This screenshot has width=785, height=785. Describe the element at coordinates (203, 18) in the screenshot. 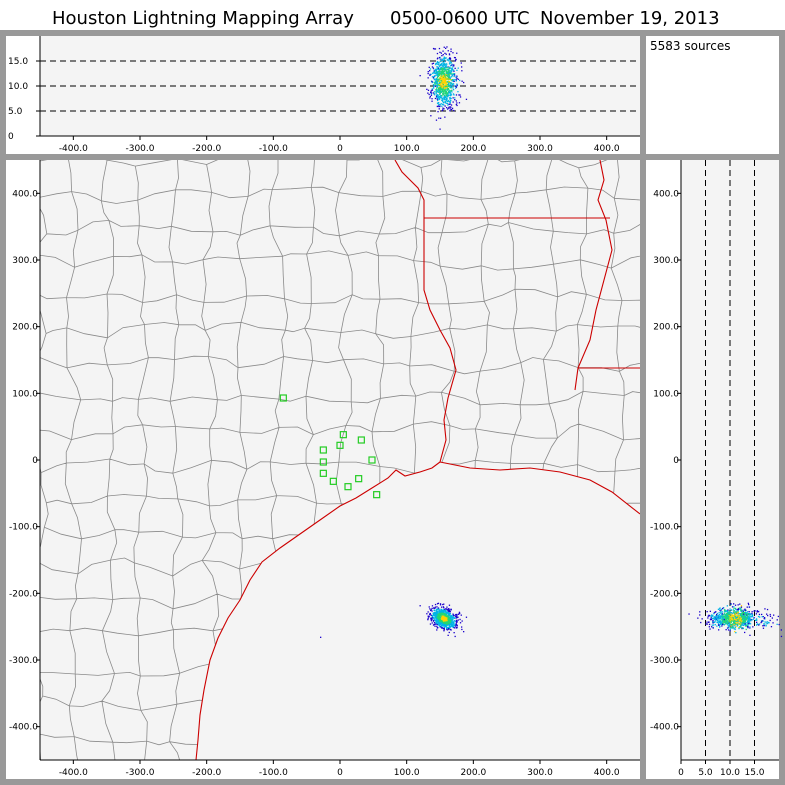

I see `title-network: Houston Lightning Mapping Array` at that location.